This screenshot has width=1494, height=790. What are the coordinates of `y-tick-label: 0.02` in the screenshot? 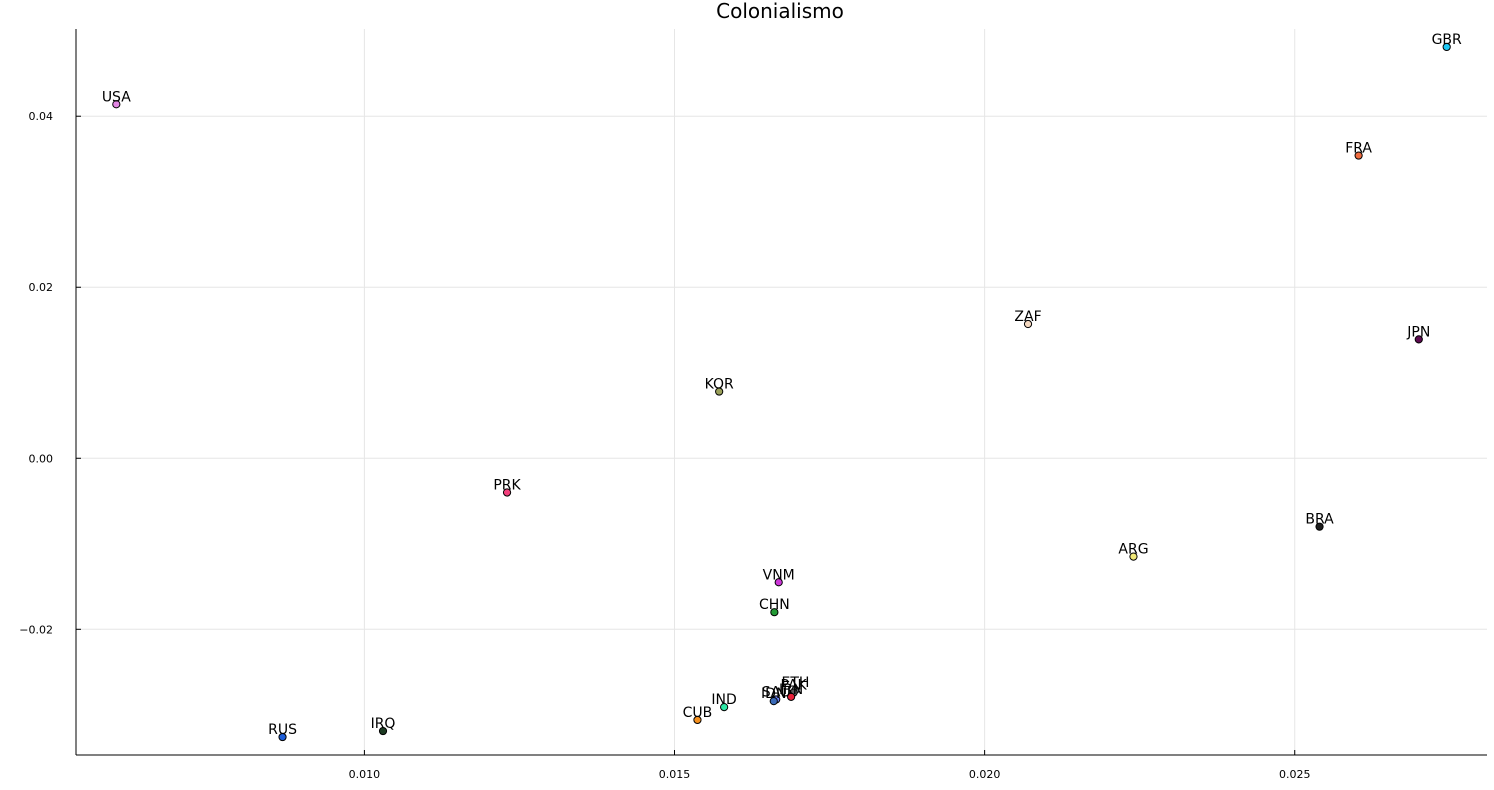 It's located at (41, 287).